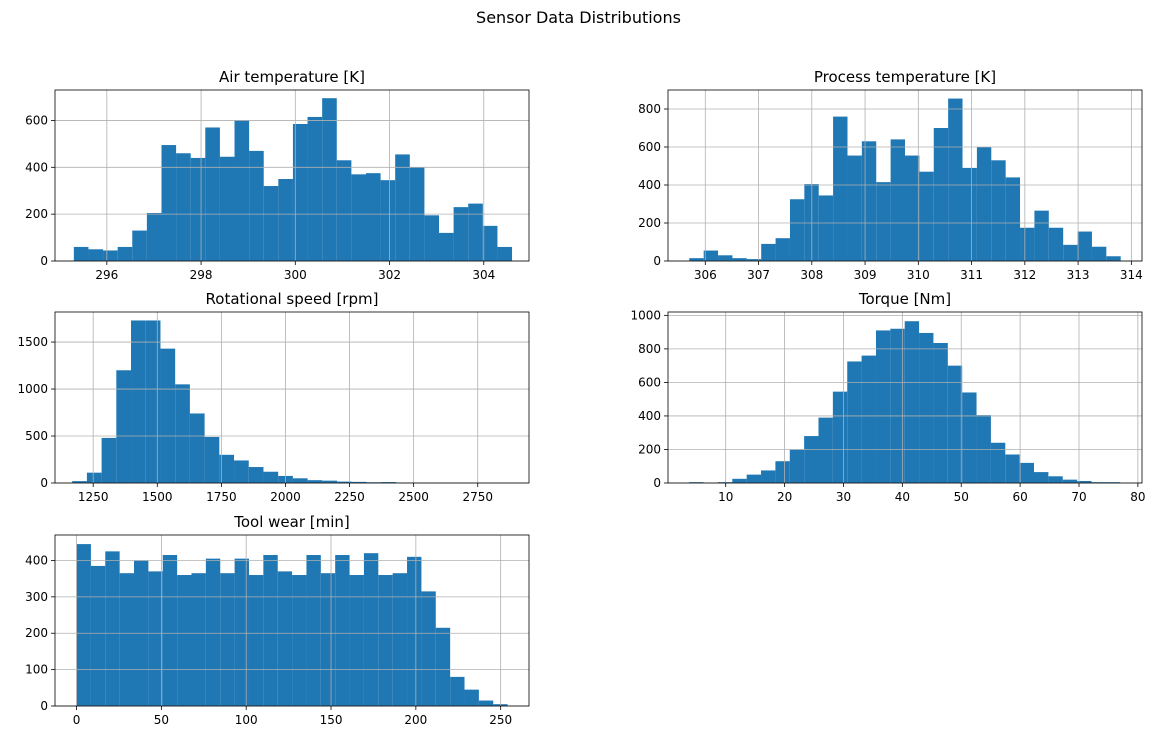  I want to click on x-tick-label: 70, so click(1078, 497).